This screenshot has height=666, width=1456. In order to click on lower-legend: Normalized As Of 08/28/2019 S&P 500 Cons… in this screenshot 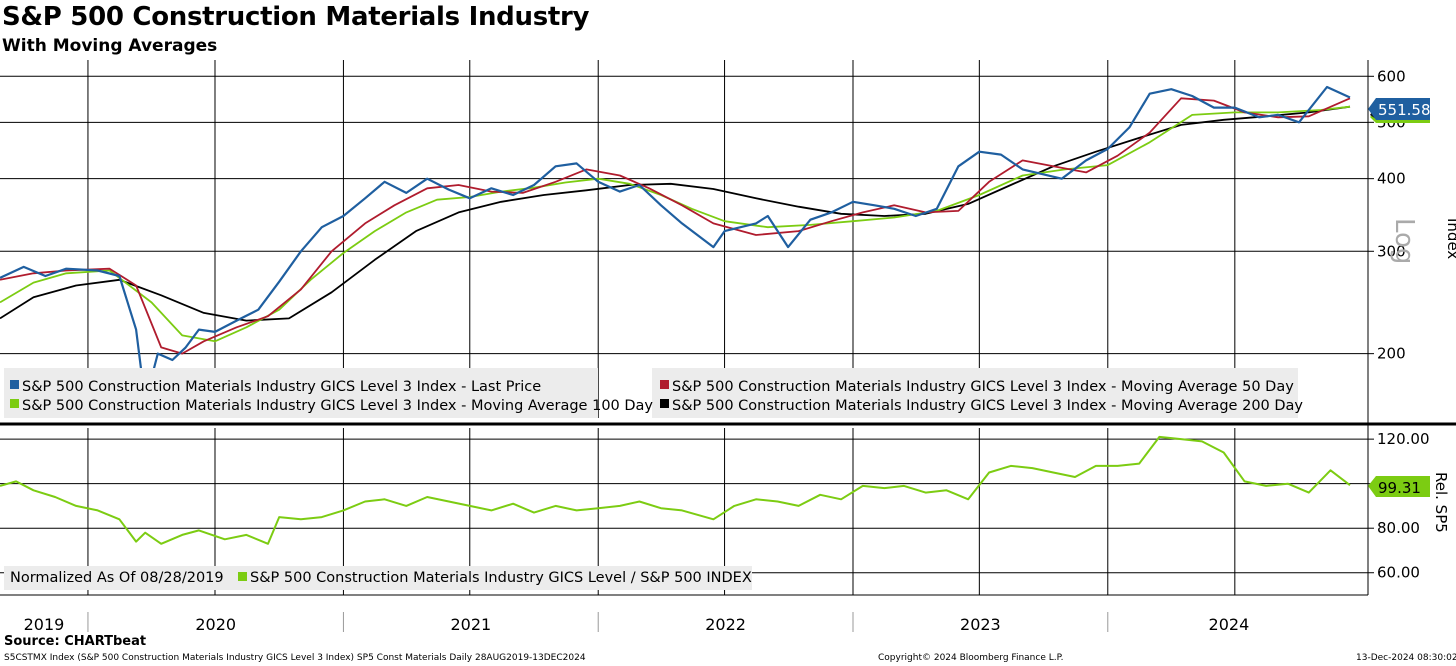, I will do `click(378, 578)`.